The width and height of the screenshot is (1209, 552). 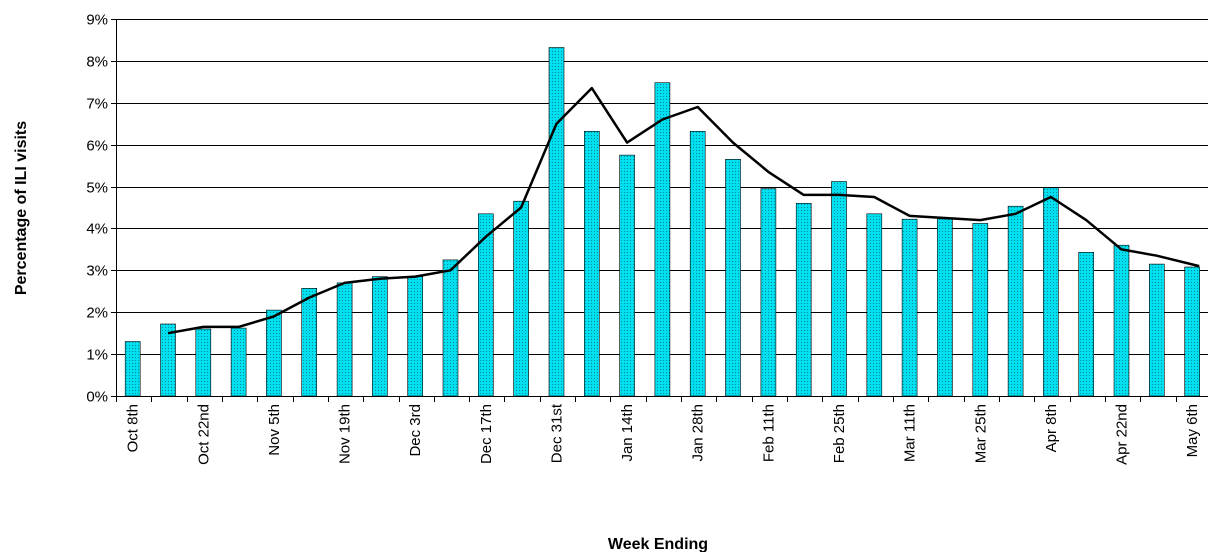 What do you see at coordinates (97, 209) in the screenshot?
I see `y-tick-labels: 0% 1% 2% 3% 4% 5% 6% 7% 8% 9%` at bounding box center [97, 209].